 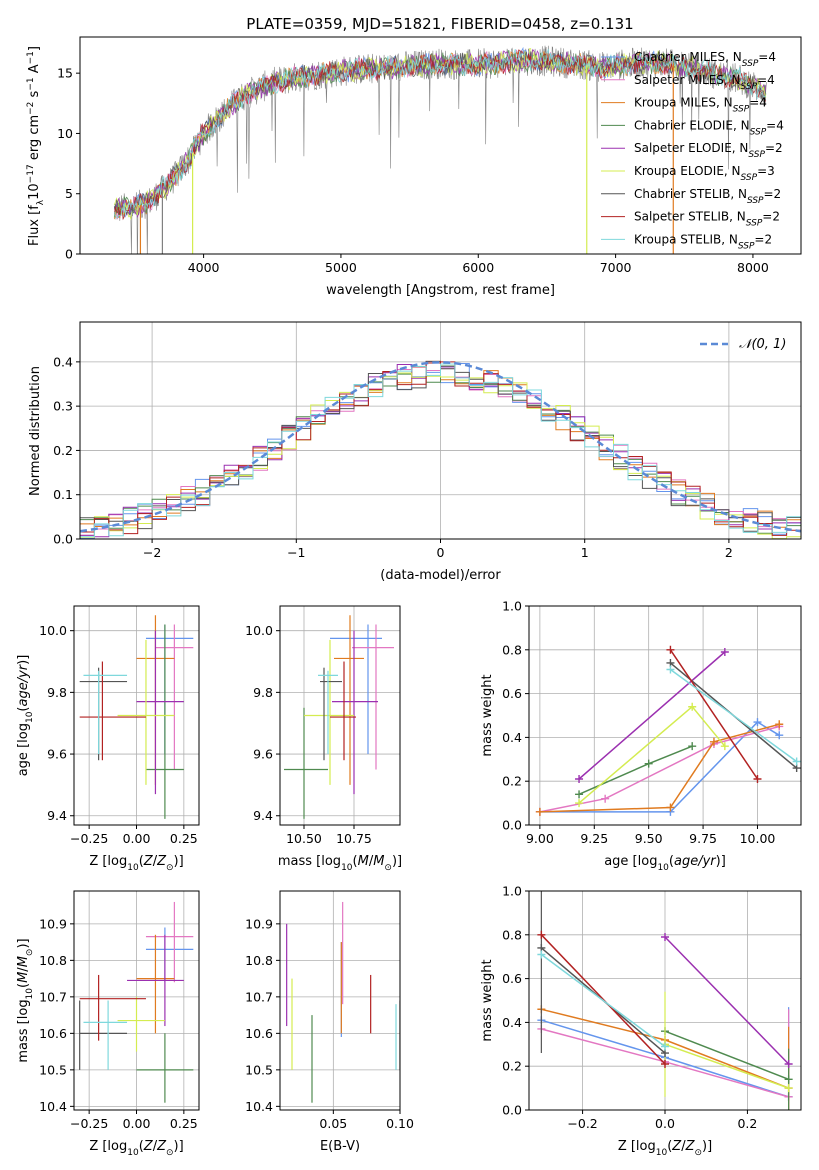 I want to click on mass-vs-EBV-axes: 0.05 0.10 10.4 10.5 10.6 10.7 10.8 10.9 E(B-V), so click(x=329, y=1022).